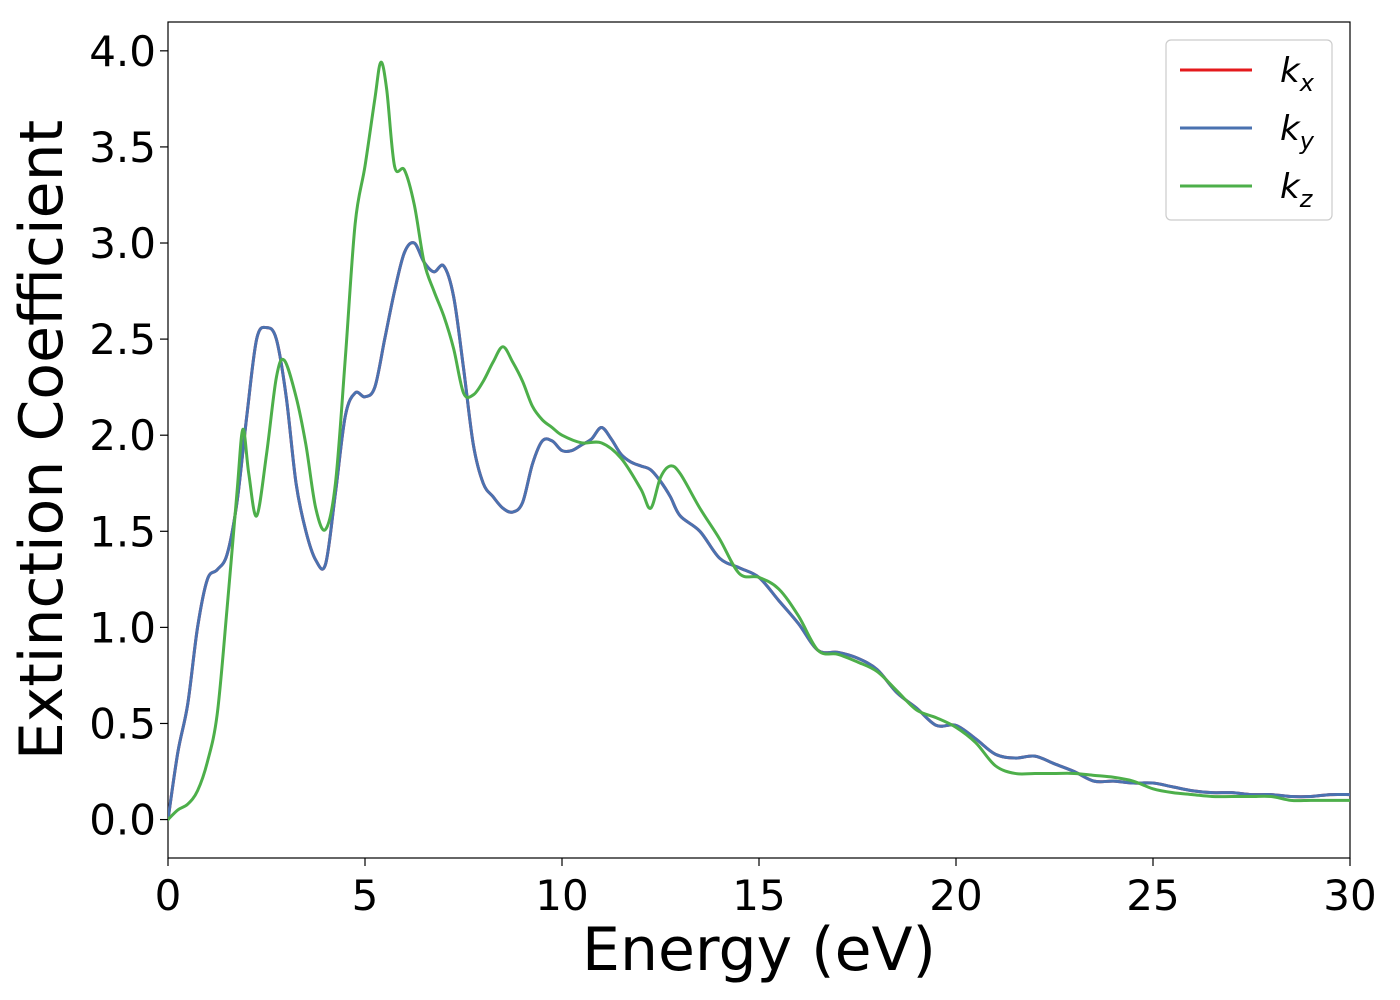 The image size is (1400, 1000). I want to click on y-tick-label: 0.0, so click(122, 820).